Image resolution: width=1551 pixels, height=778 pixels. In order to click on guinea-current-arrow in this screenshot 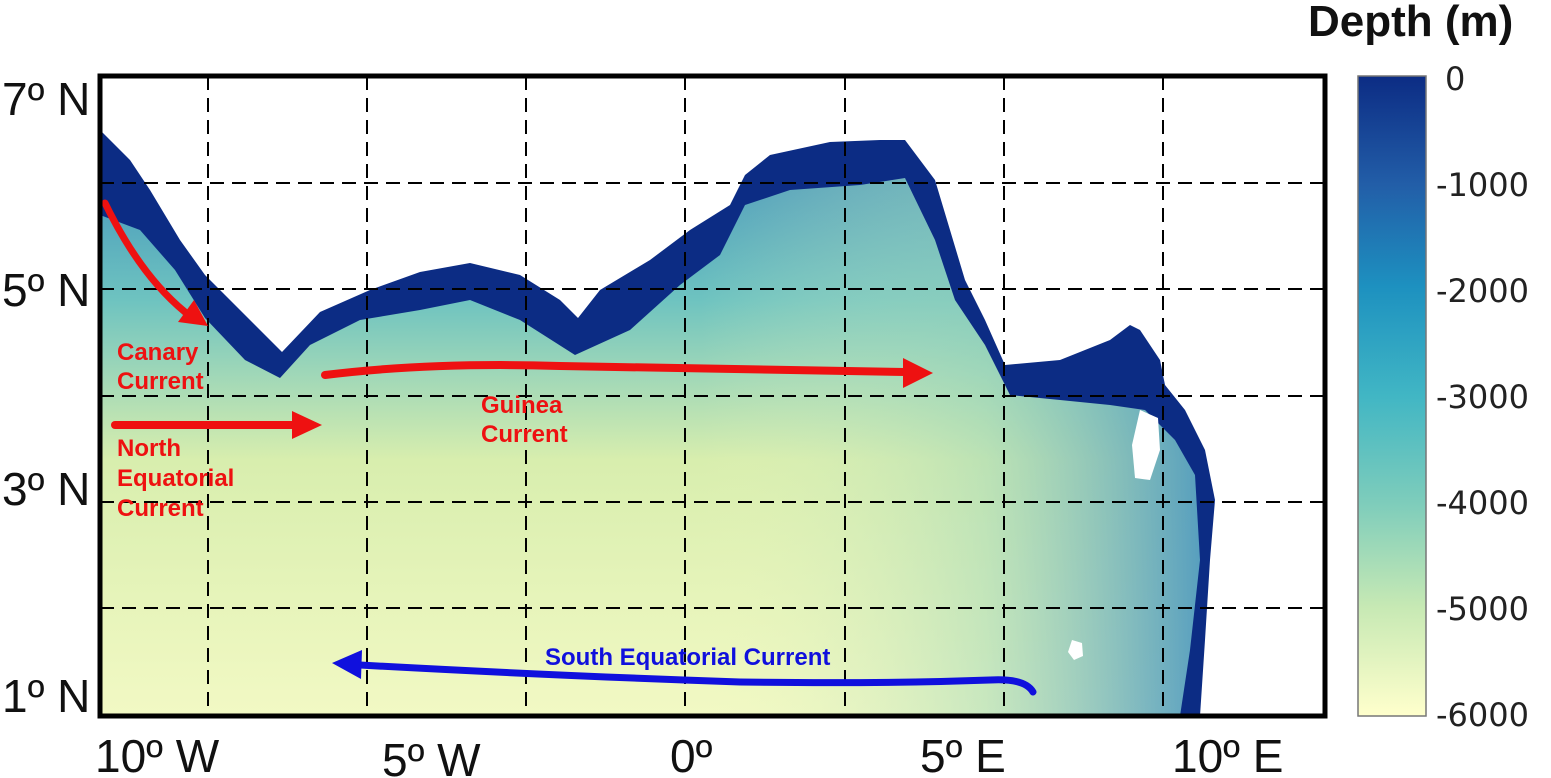, I will do `click(627, 373)`.